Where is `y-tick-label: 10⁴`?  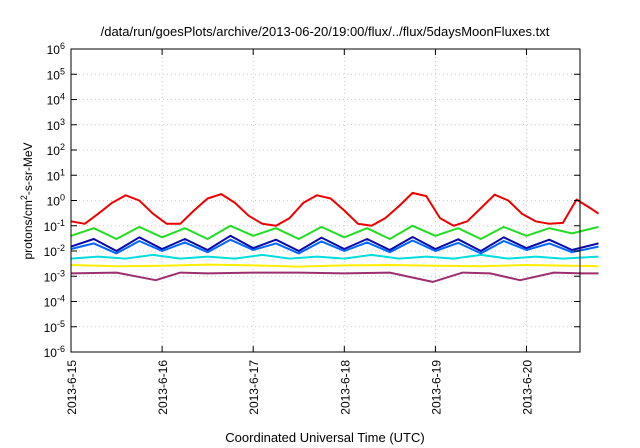 y-tick-label: 10⁴ is located at coordinates (56, 100).